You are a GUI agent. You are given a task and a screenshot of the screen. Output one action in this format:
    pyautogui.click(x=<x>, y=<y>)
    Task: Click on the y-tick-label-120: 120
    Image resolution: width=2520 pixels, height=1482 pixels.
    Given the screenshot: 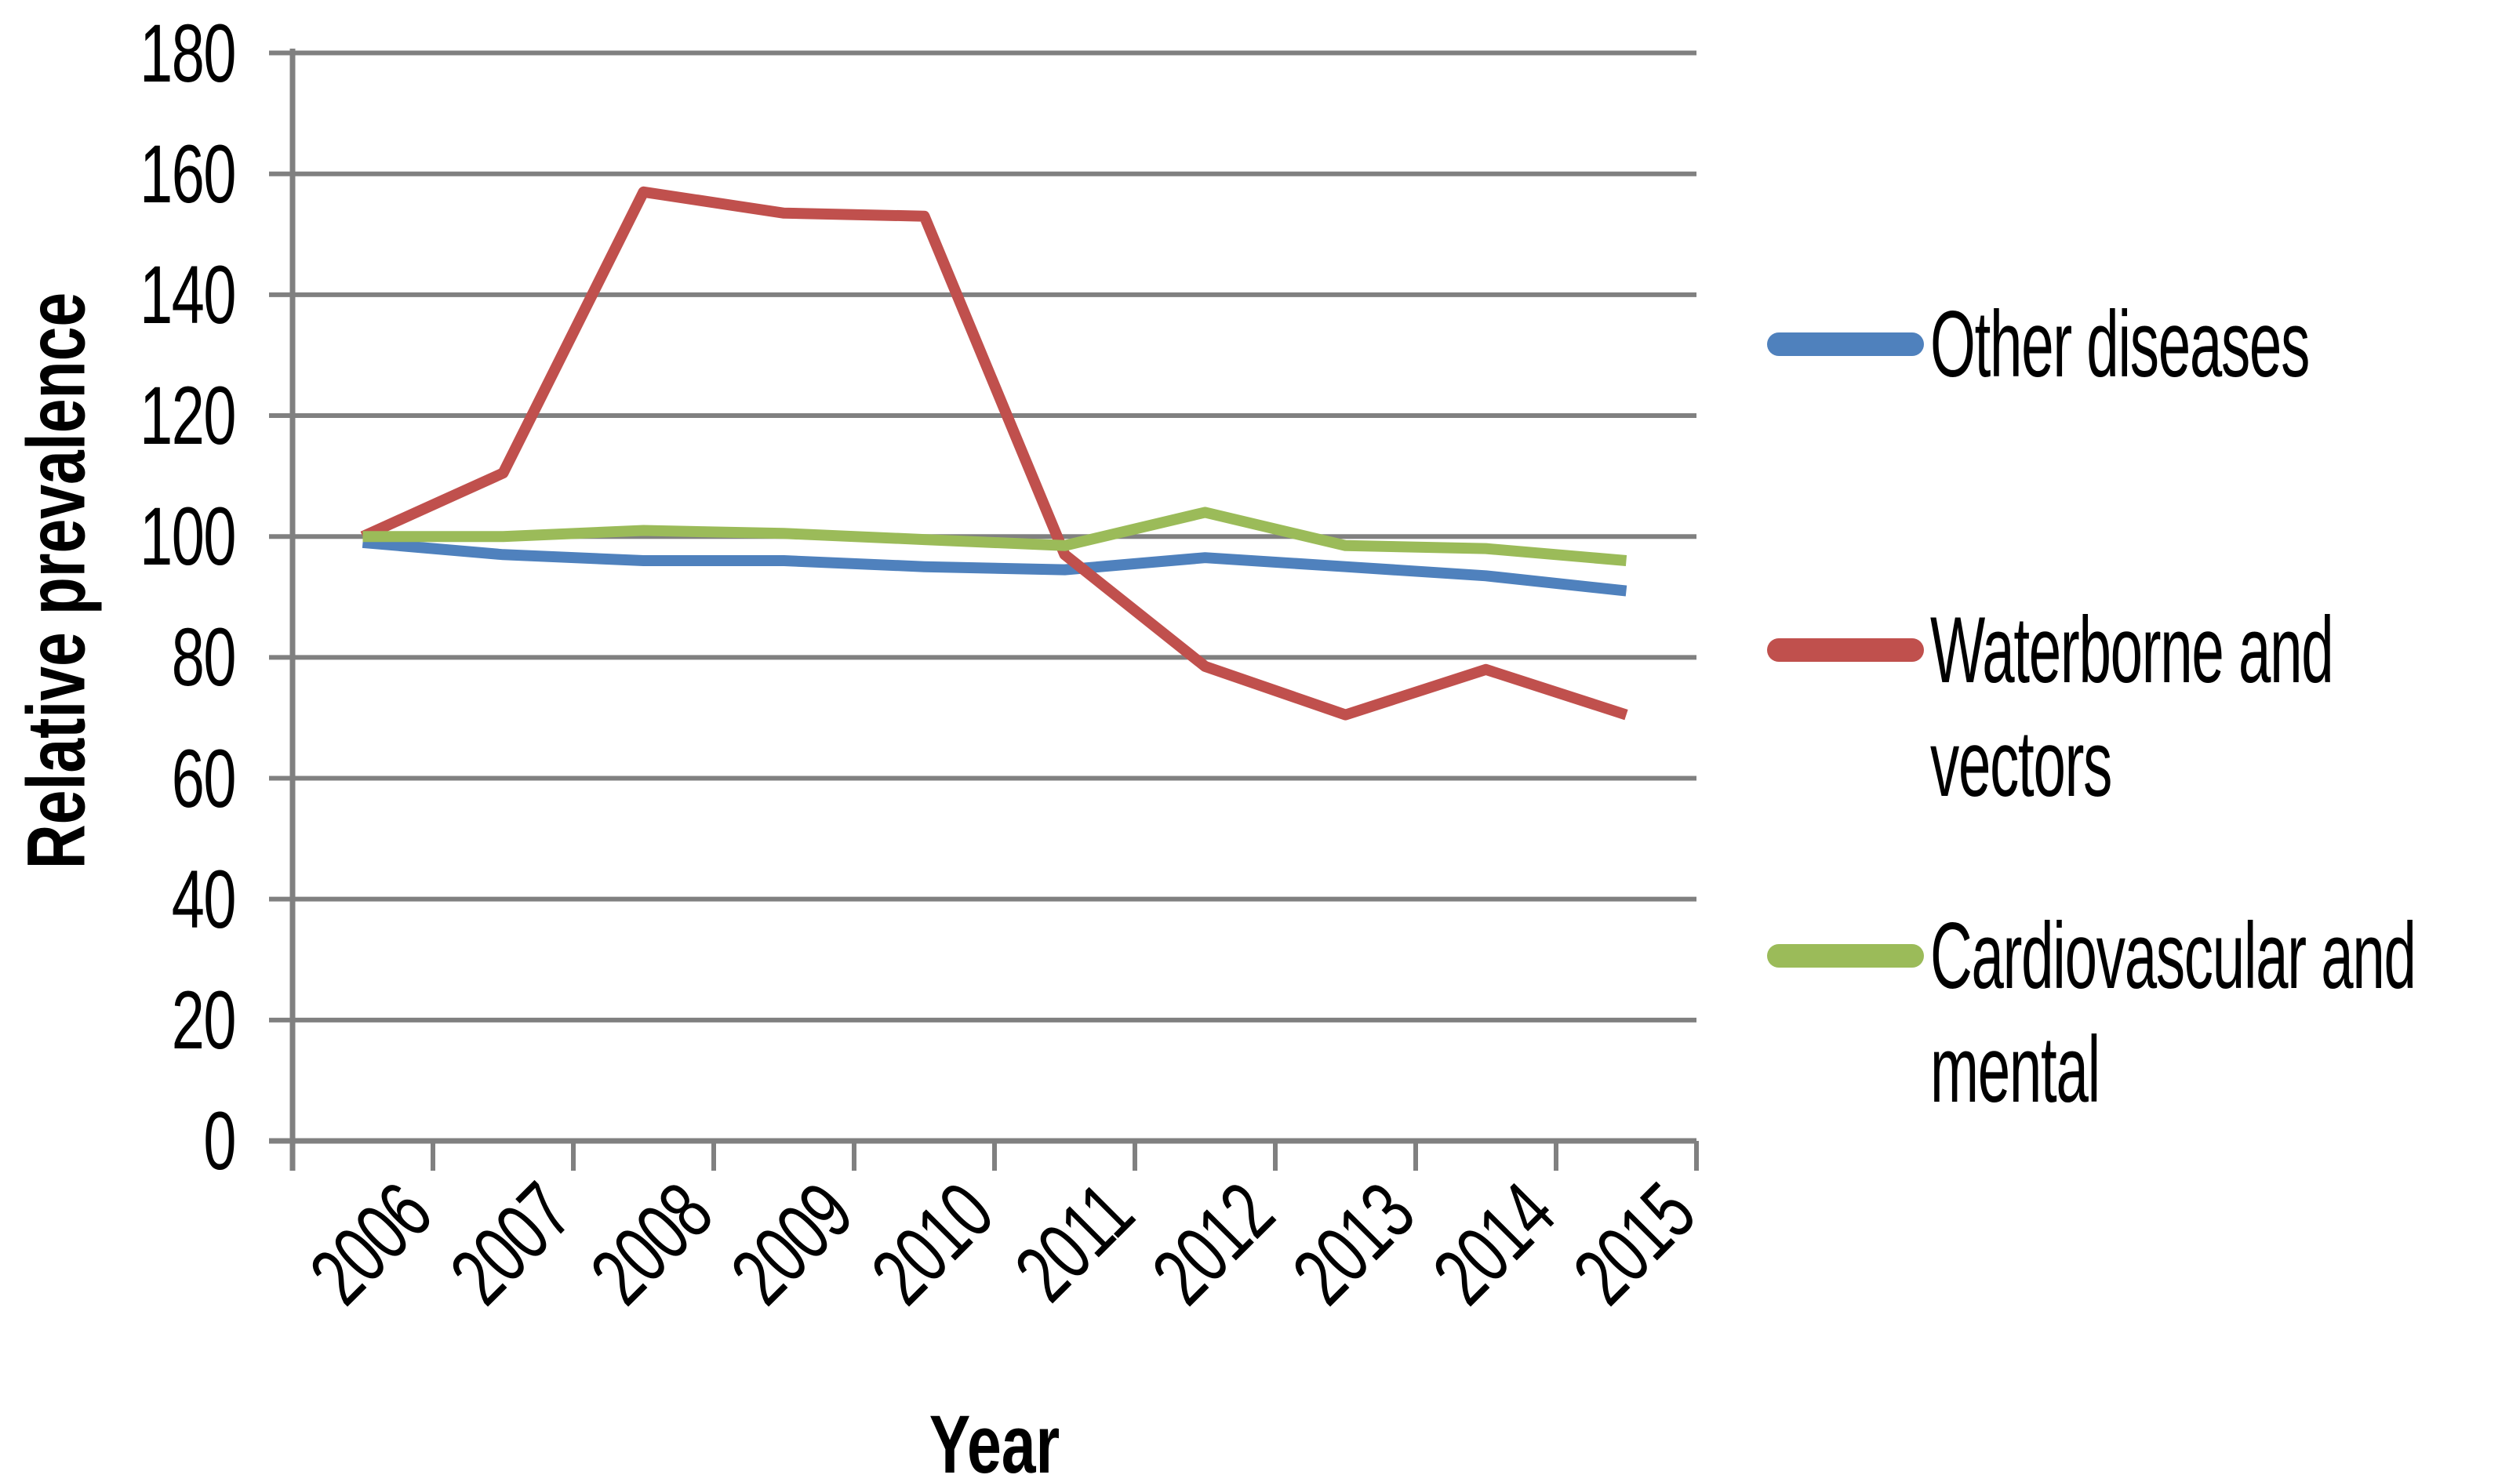 What is the action you would take?
    pyautogui.click(x=188, y=416)
    